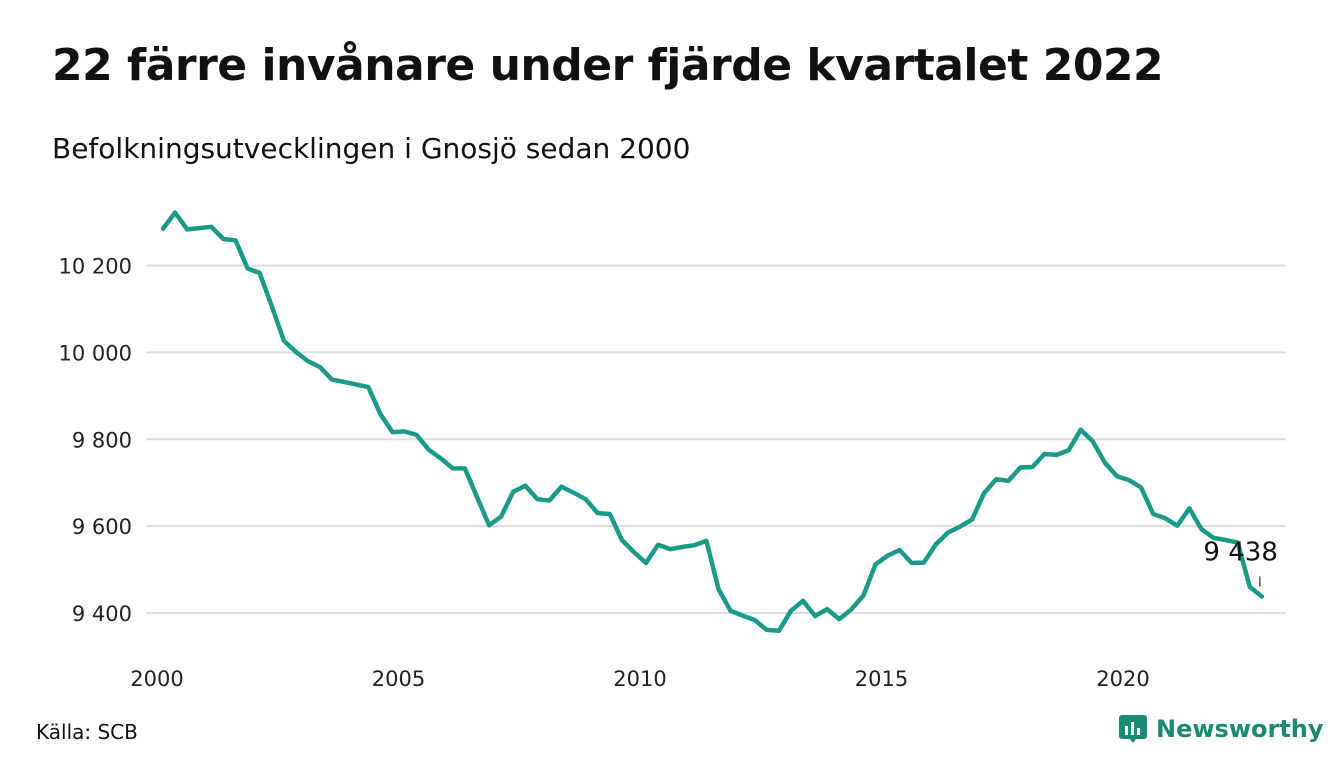  I want to click on brand-logo: Newsworthy, so click(1221, 729).